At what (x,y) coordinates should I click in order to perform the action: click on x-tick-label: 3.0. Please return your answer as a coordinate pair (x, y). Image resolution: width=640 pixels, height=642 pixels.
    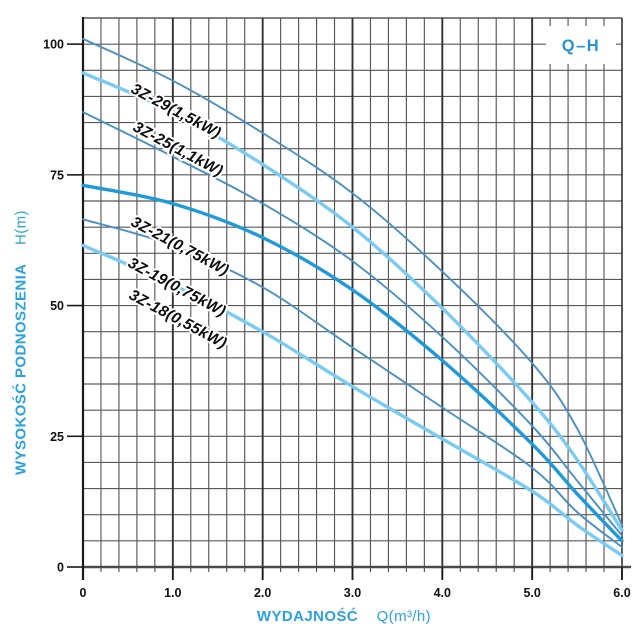
    Looking at the image, I should click on (352, 593).